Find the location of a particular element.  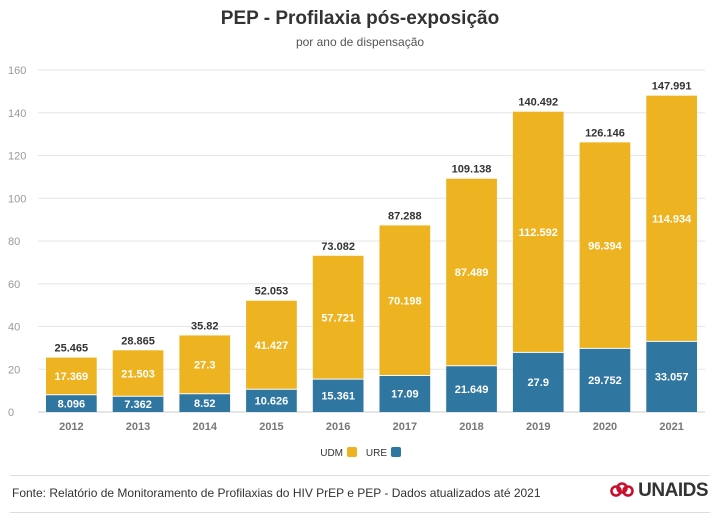

chart-subtitle: por ano de dispensação is located at coordinates (360, 42).